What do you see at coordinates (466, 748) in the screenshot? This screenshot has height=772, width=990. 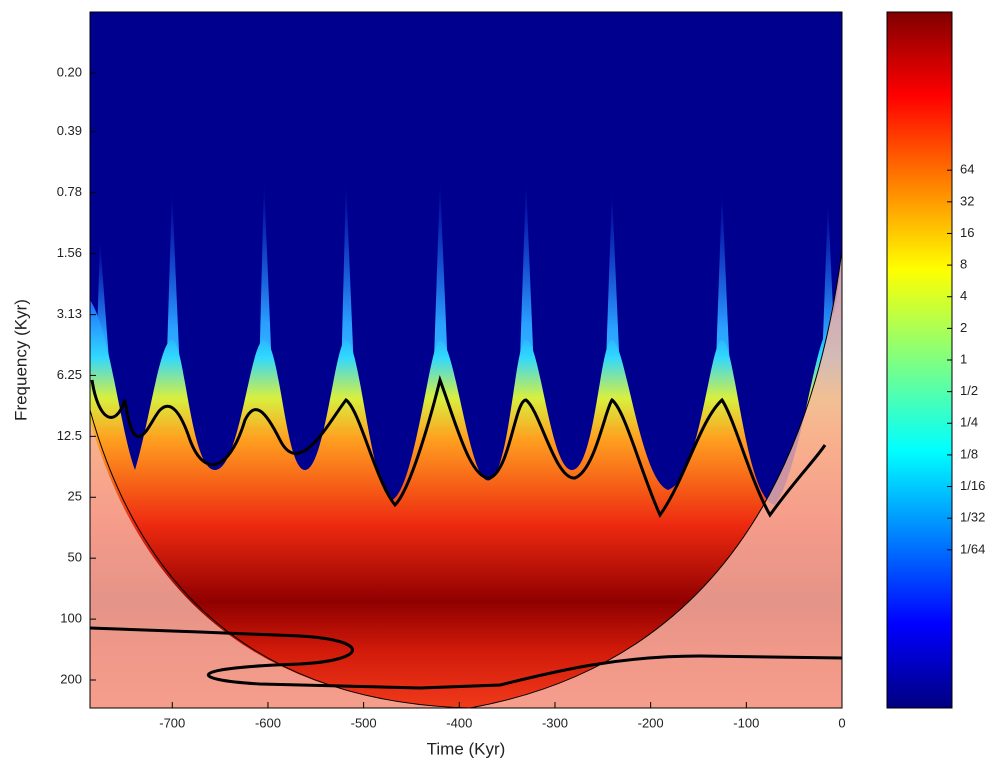 I see `x-axis-title: Time (Kyr)` at bounding box center [466, 748].